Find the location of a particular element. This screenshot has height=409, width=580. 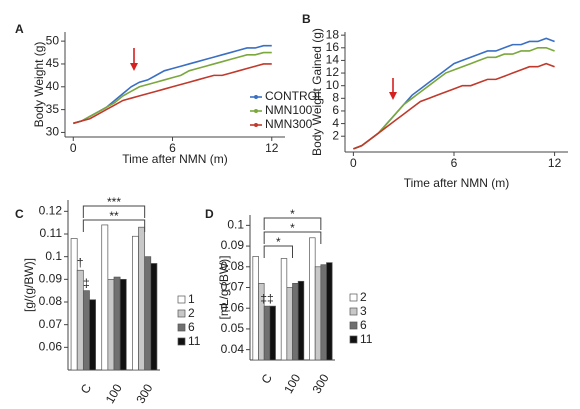

panel-label: D is located at coordinates (209, 214).